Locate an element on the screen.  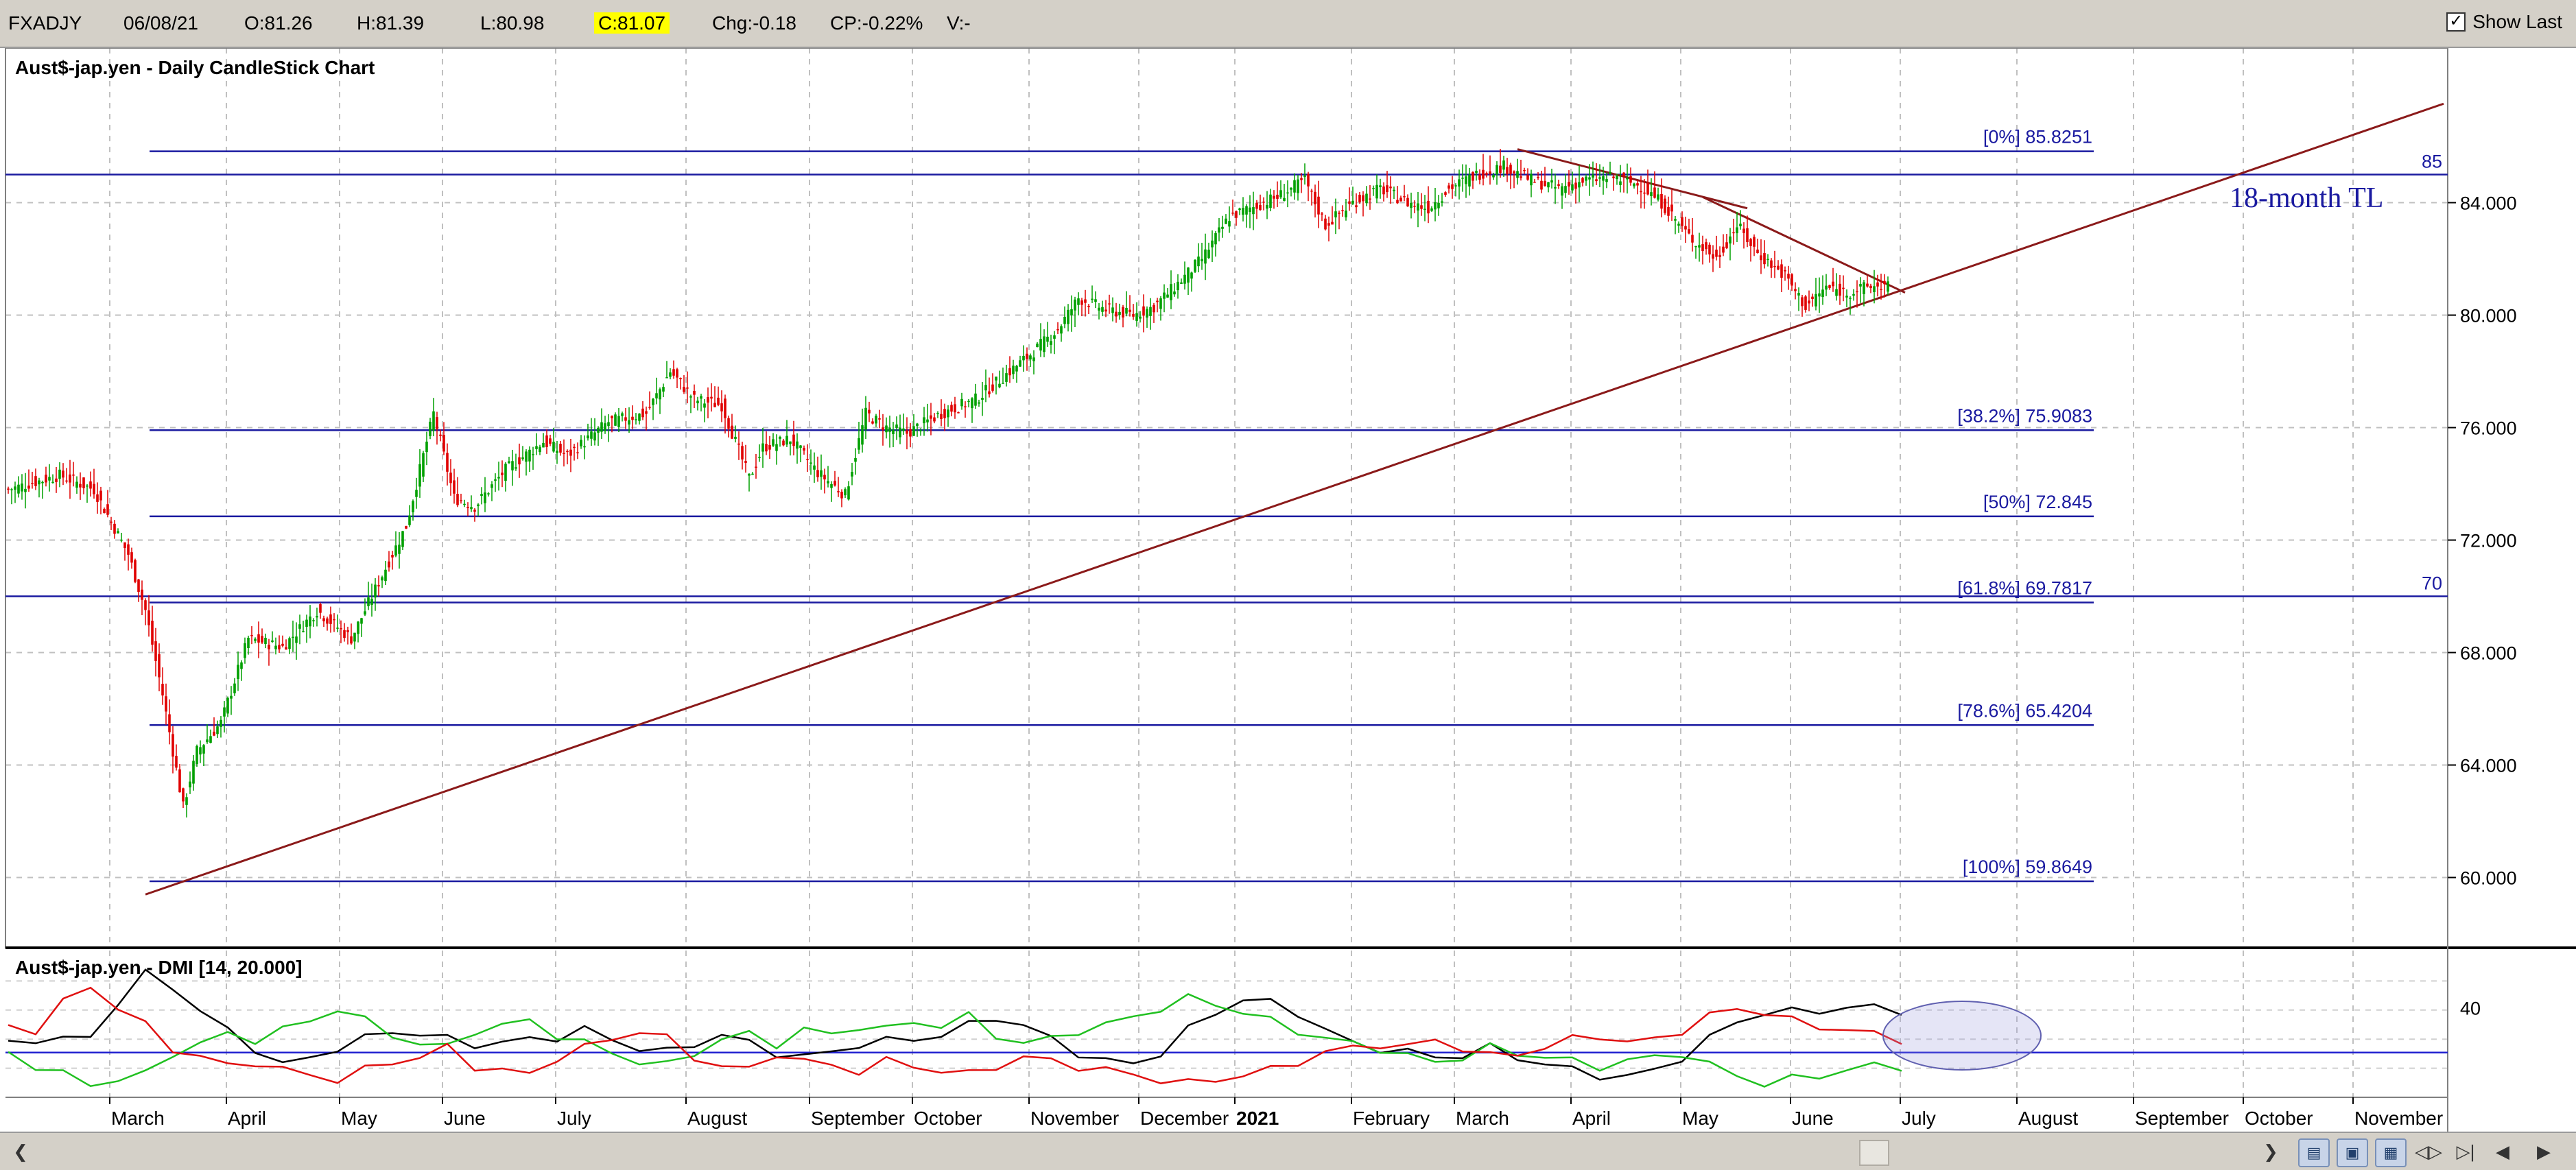
x-tick-label: November is located at coordinates (2398, 1118).